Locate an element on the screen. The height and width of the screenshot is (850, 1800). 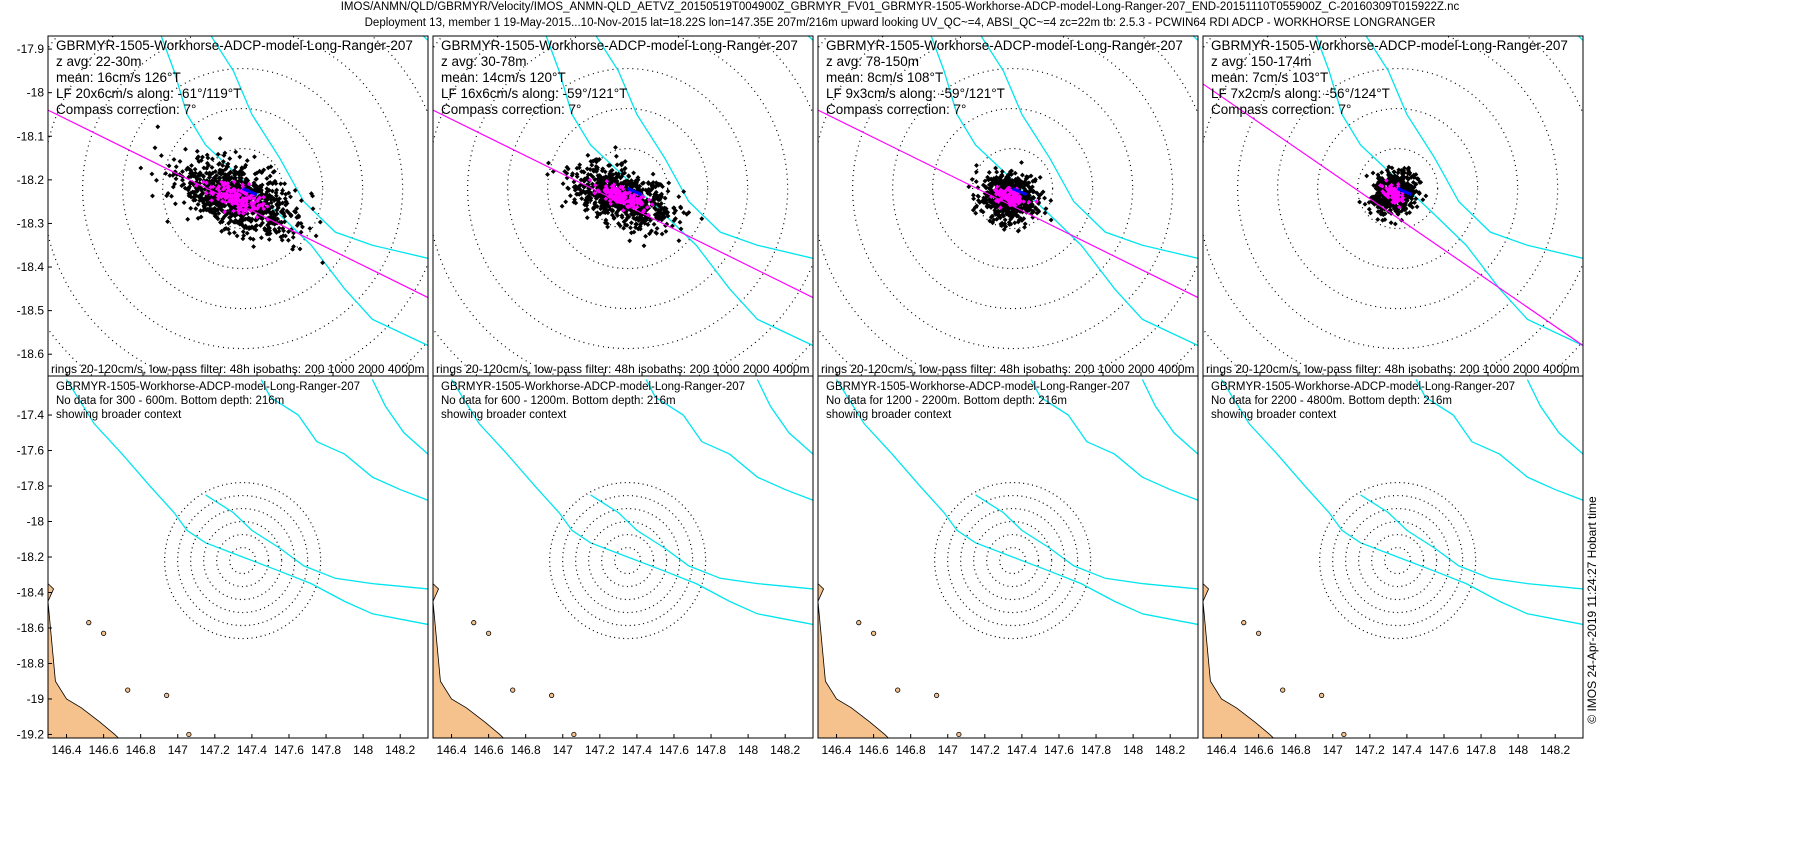
y-tick-label: -17.8 is located at coordinates (31, 486).